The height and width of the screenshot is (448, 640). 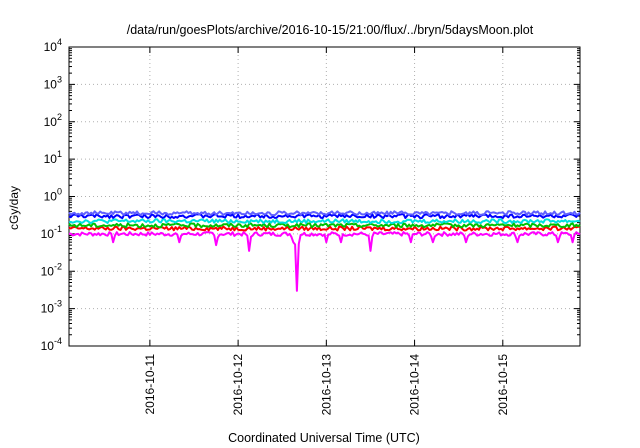 I want to click on x-tick-label: 2016-10-12, so click(x=238, y=385).